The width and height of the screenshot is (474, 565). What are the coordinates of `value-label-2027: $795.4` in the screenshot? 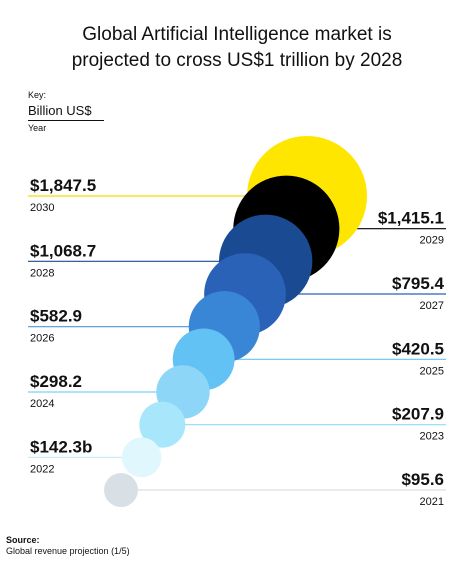 It's located at (418, 283).